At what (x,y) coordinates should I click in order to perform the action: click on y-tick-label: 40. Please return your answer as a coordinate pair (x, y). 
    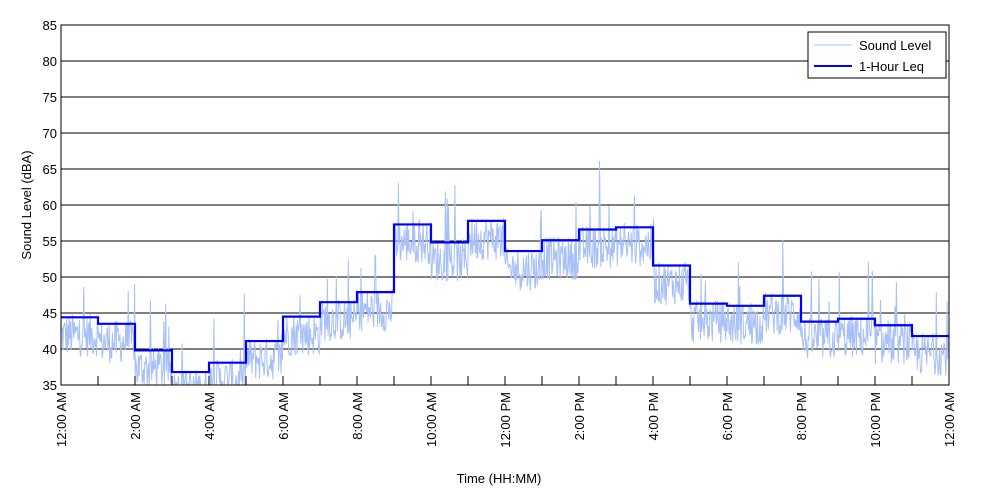
    Looking at the image, I should click on (50, 349).